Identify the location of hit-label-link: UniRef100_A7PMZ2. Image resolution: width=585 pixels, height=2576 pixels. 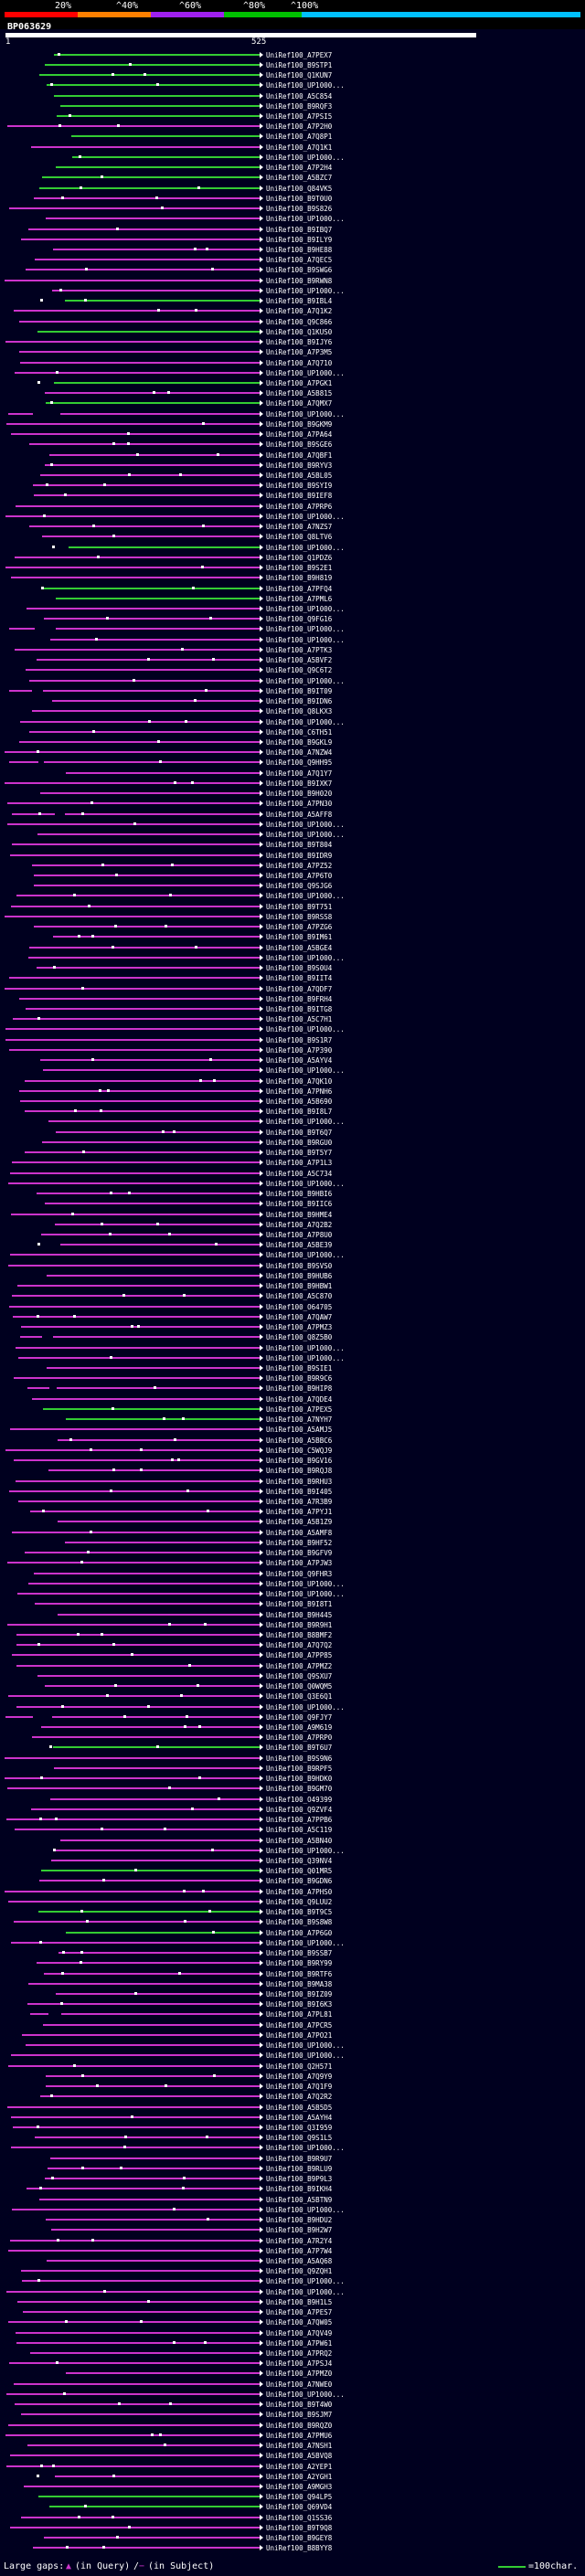
(299, 1666).